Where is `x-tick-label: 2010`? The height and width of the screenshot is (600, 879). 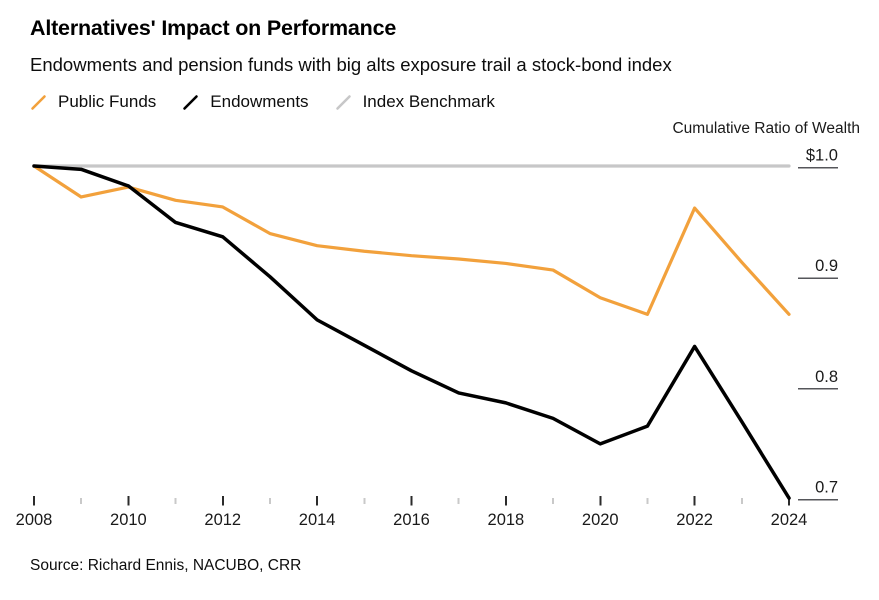 x-tick-label: 2010 is located at coordinates (128, 520).